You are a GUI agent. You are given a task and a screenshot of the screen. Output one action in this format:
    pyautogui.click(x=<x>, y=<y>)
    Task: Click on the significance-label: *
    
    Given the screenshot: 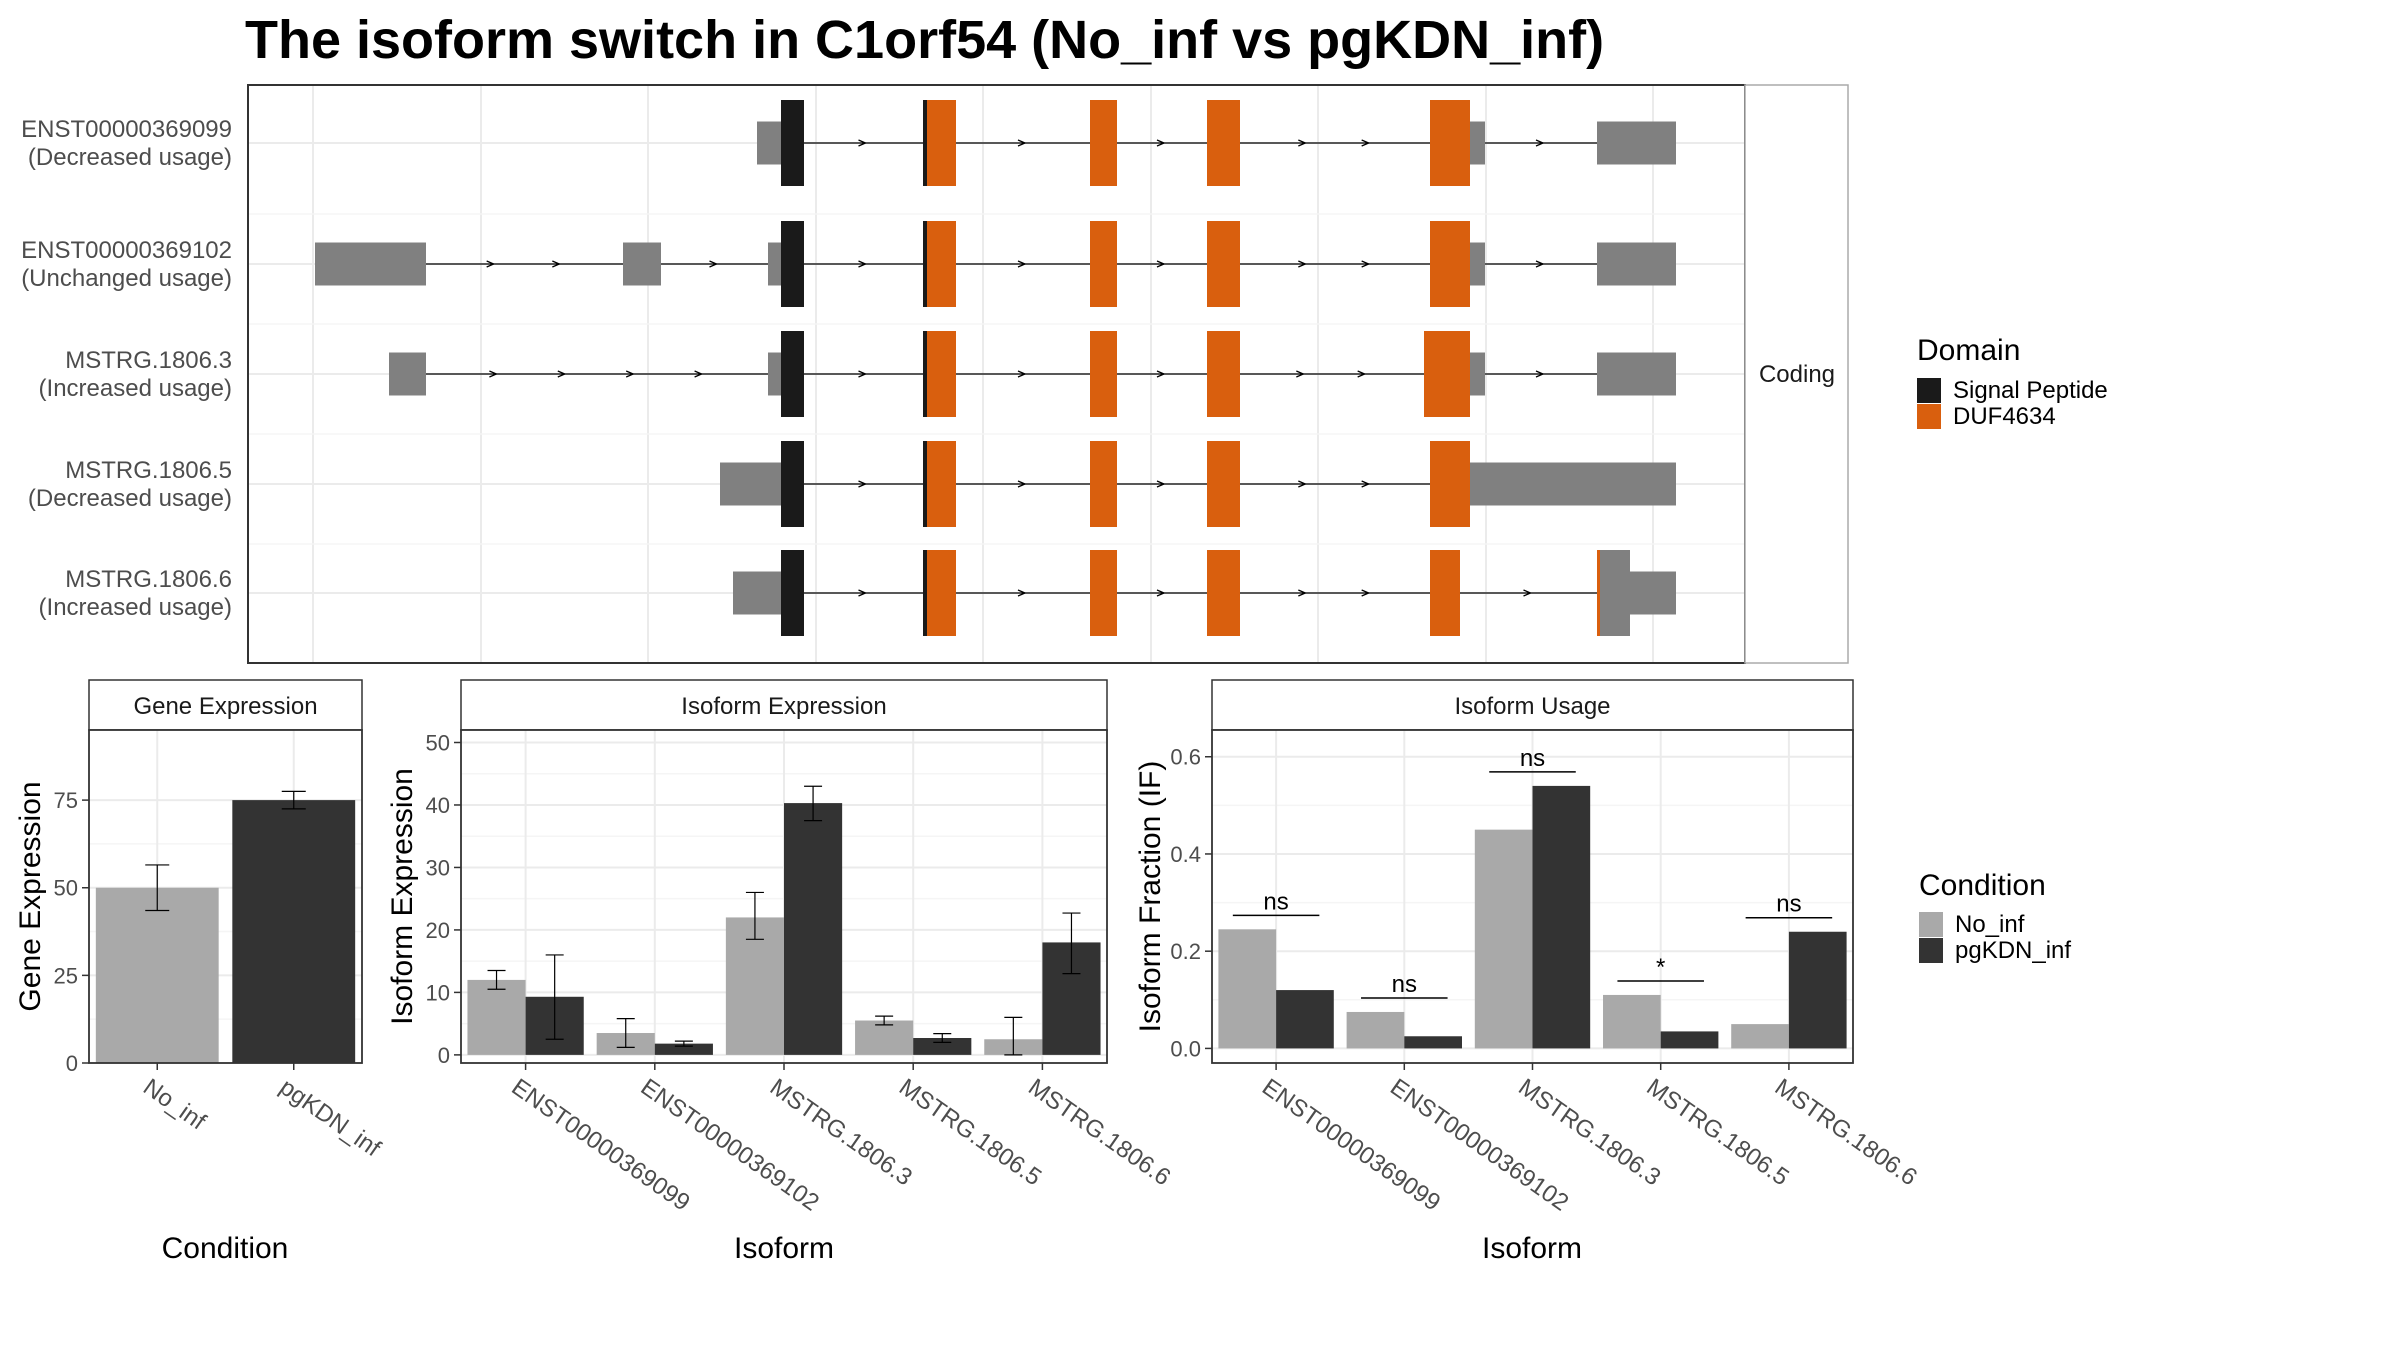 What is the action you would take?
    pyautogui.click(x=1660, y=967)
    